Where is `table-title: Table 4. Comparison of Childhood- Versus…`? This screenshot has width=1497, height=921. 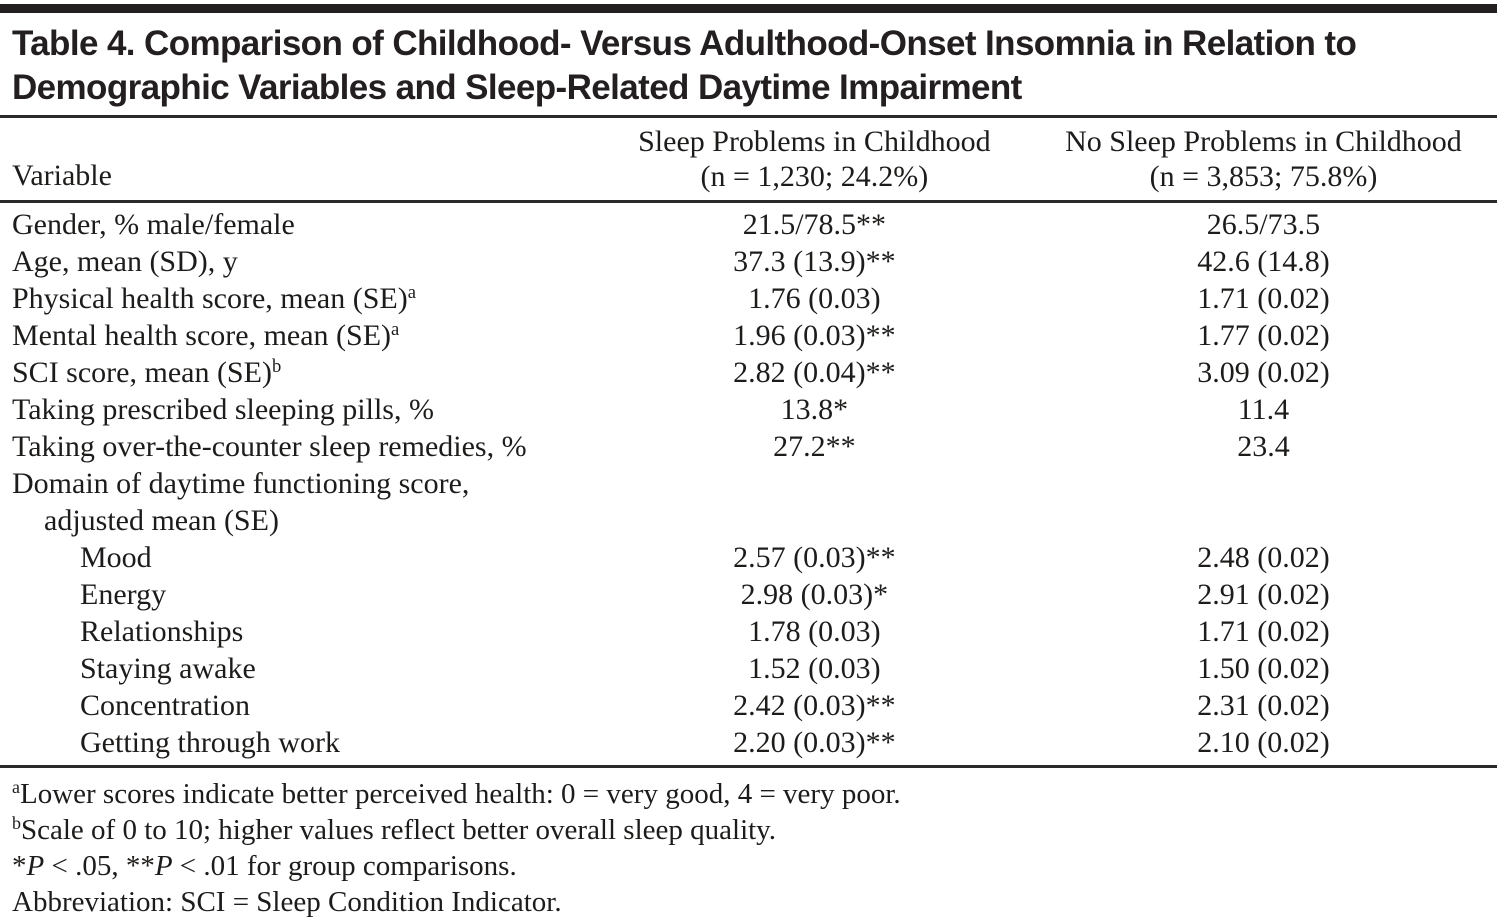 table-title: Table 4. Comparison of Childhood- Versus… is located at coordinates (748, 64).